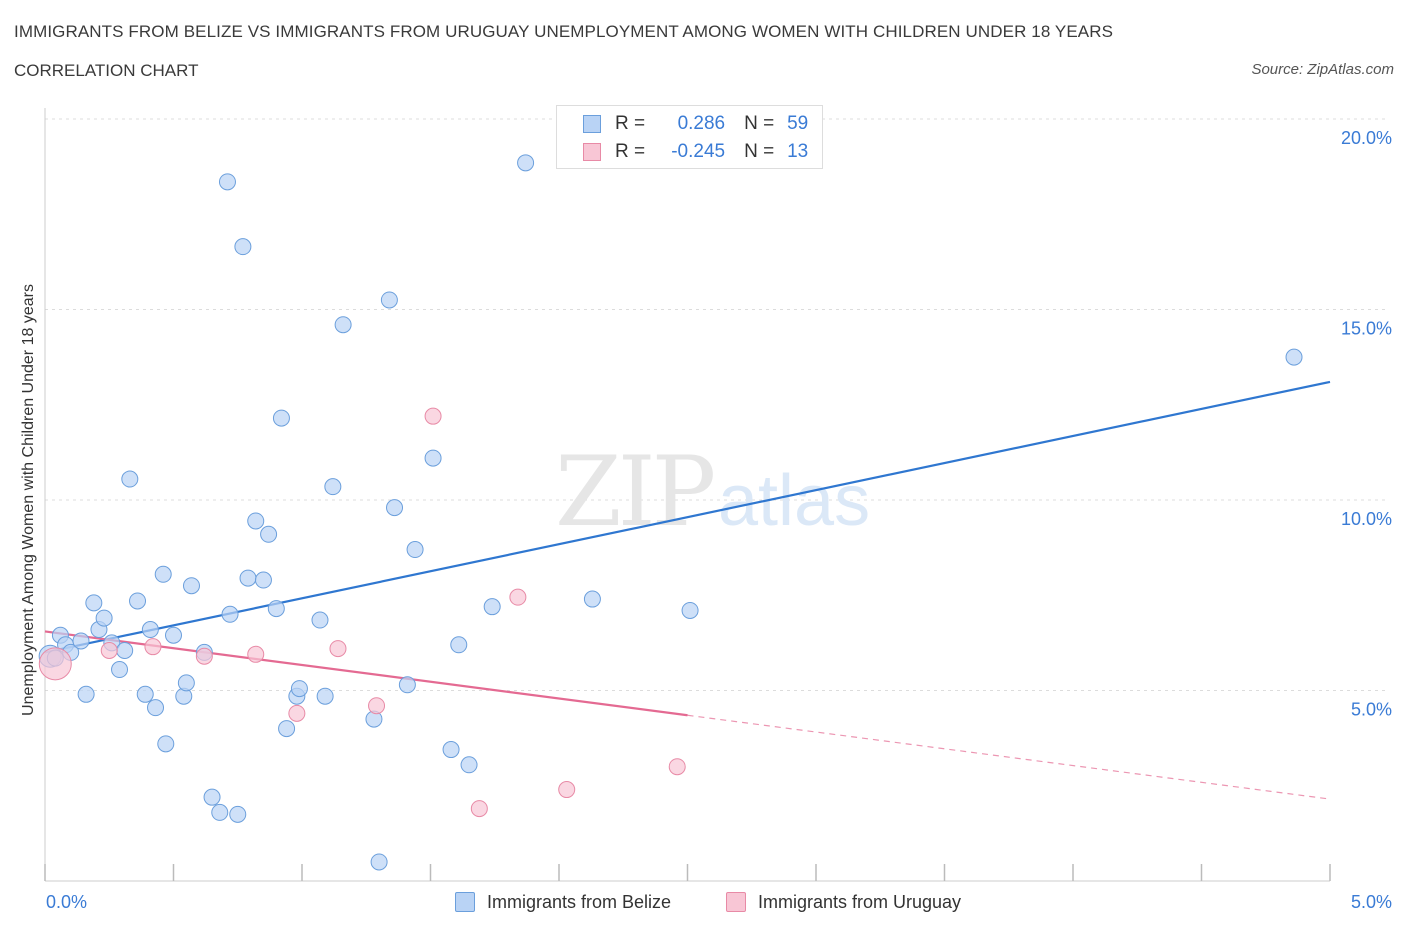 This screenshot has height=930, width=1406. What do you see at coordinates (701, 123) in the screenshot?
I see `legend-r-value: 0.286` at bounding box center [701, 123].